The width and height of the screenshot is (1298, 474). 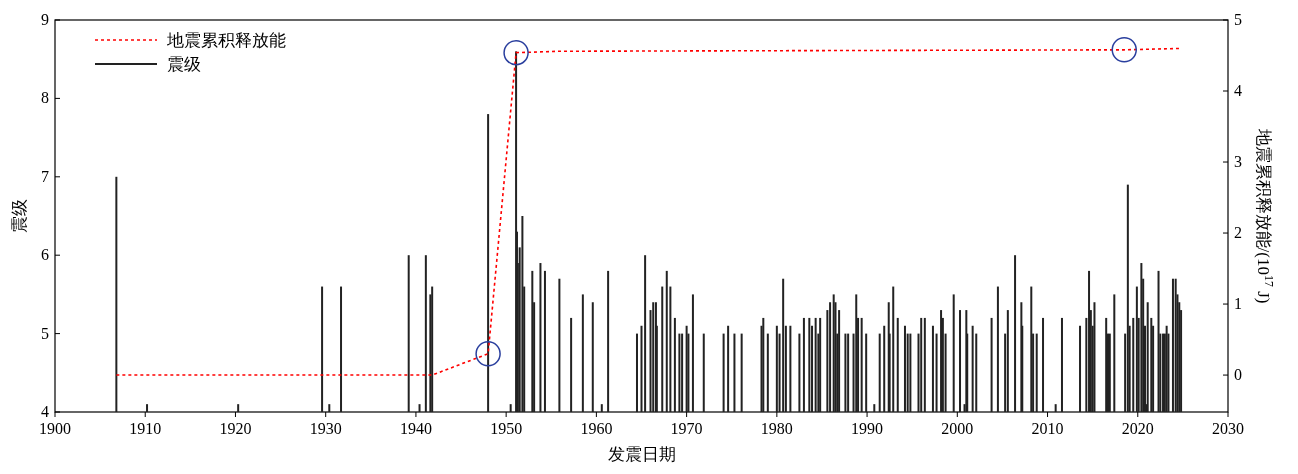 I want to click on y2-tick-label: 3, so click(x=1238, y=162).